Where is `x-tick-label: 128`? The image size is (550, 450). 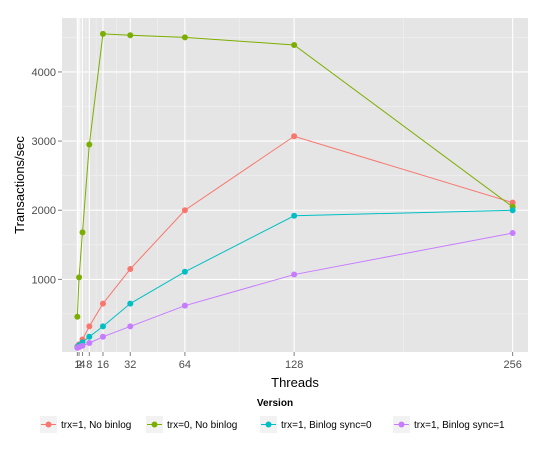
x-tick-label: 128 is located at coordinates (294, 365).